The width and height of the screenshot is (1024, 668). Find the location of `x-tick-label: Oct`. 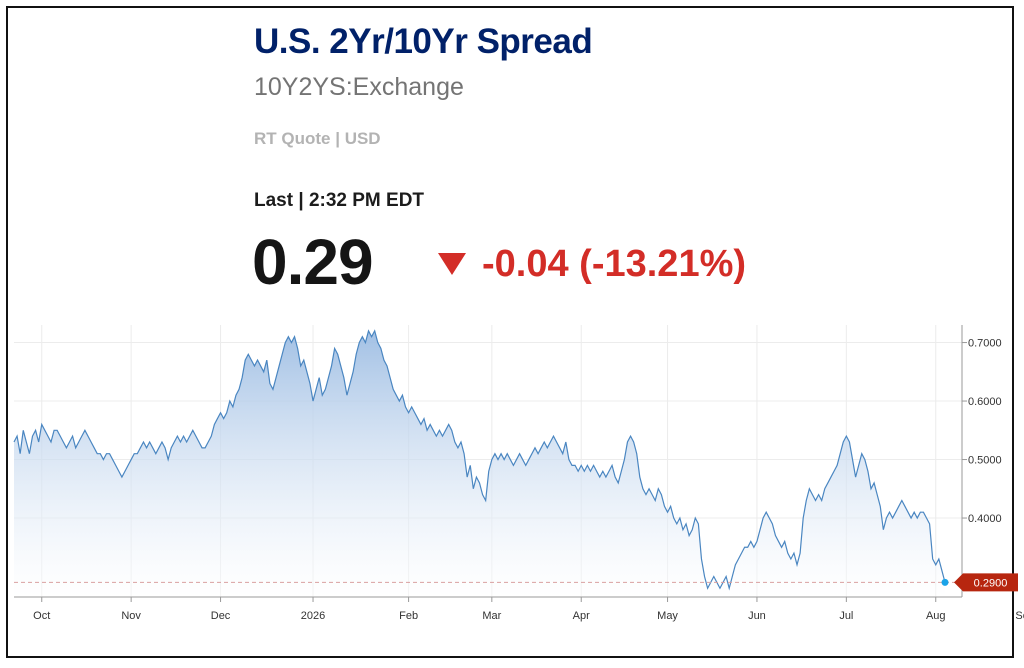

x-tick-label: Oct is located at coordinates (41, 616).